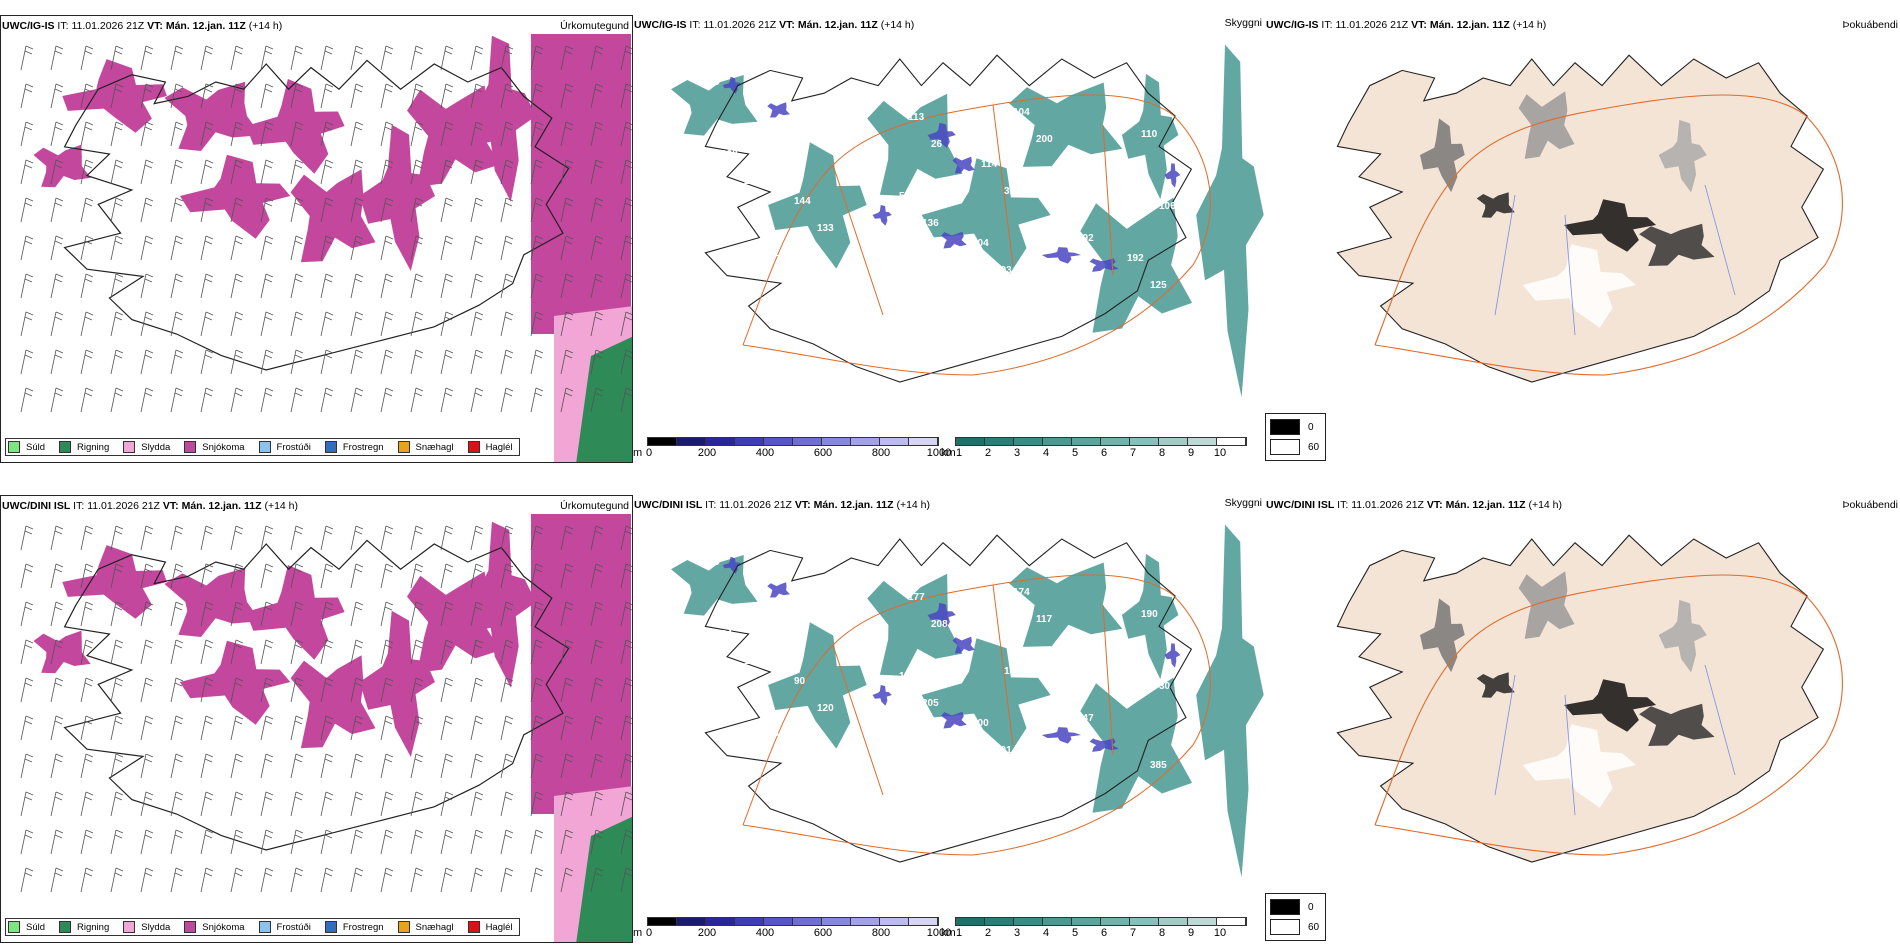  Describe the element at coordinates (930, 223) in the screenshot. I see `ceiling-label: 136` at that location.